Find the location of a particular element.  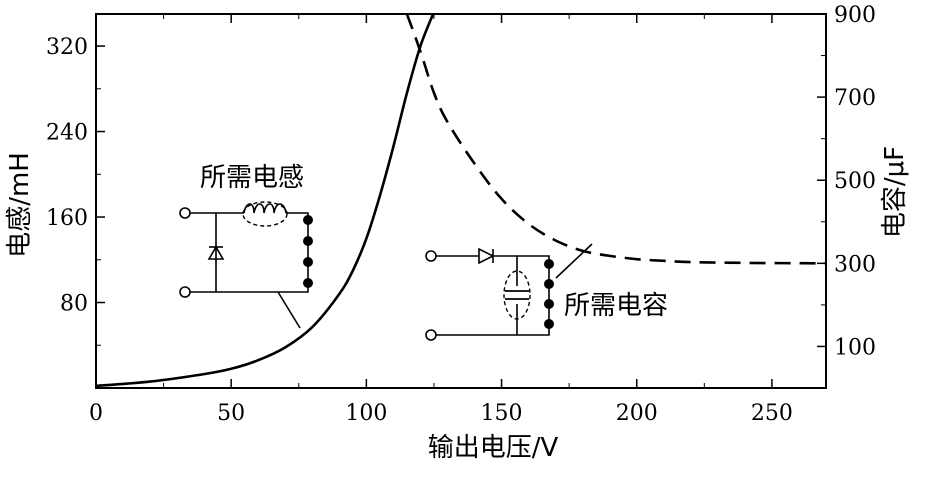

x-tick-label: 200 is located at coordinates (637, 413).